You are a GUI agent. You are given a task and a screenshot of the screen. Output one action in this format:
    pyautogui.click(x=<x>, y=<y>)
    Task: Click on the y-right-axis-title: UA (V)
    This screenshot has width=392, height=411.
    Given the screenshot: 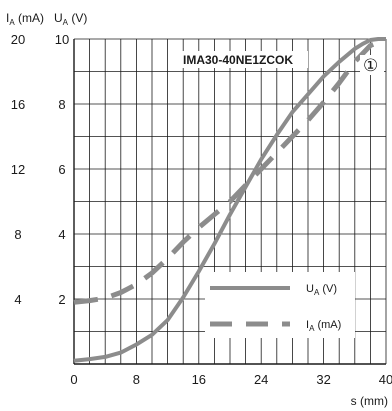 What is the action you would take?
    pyautogui.click(x=70, y=19)
    